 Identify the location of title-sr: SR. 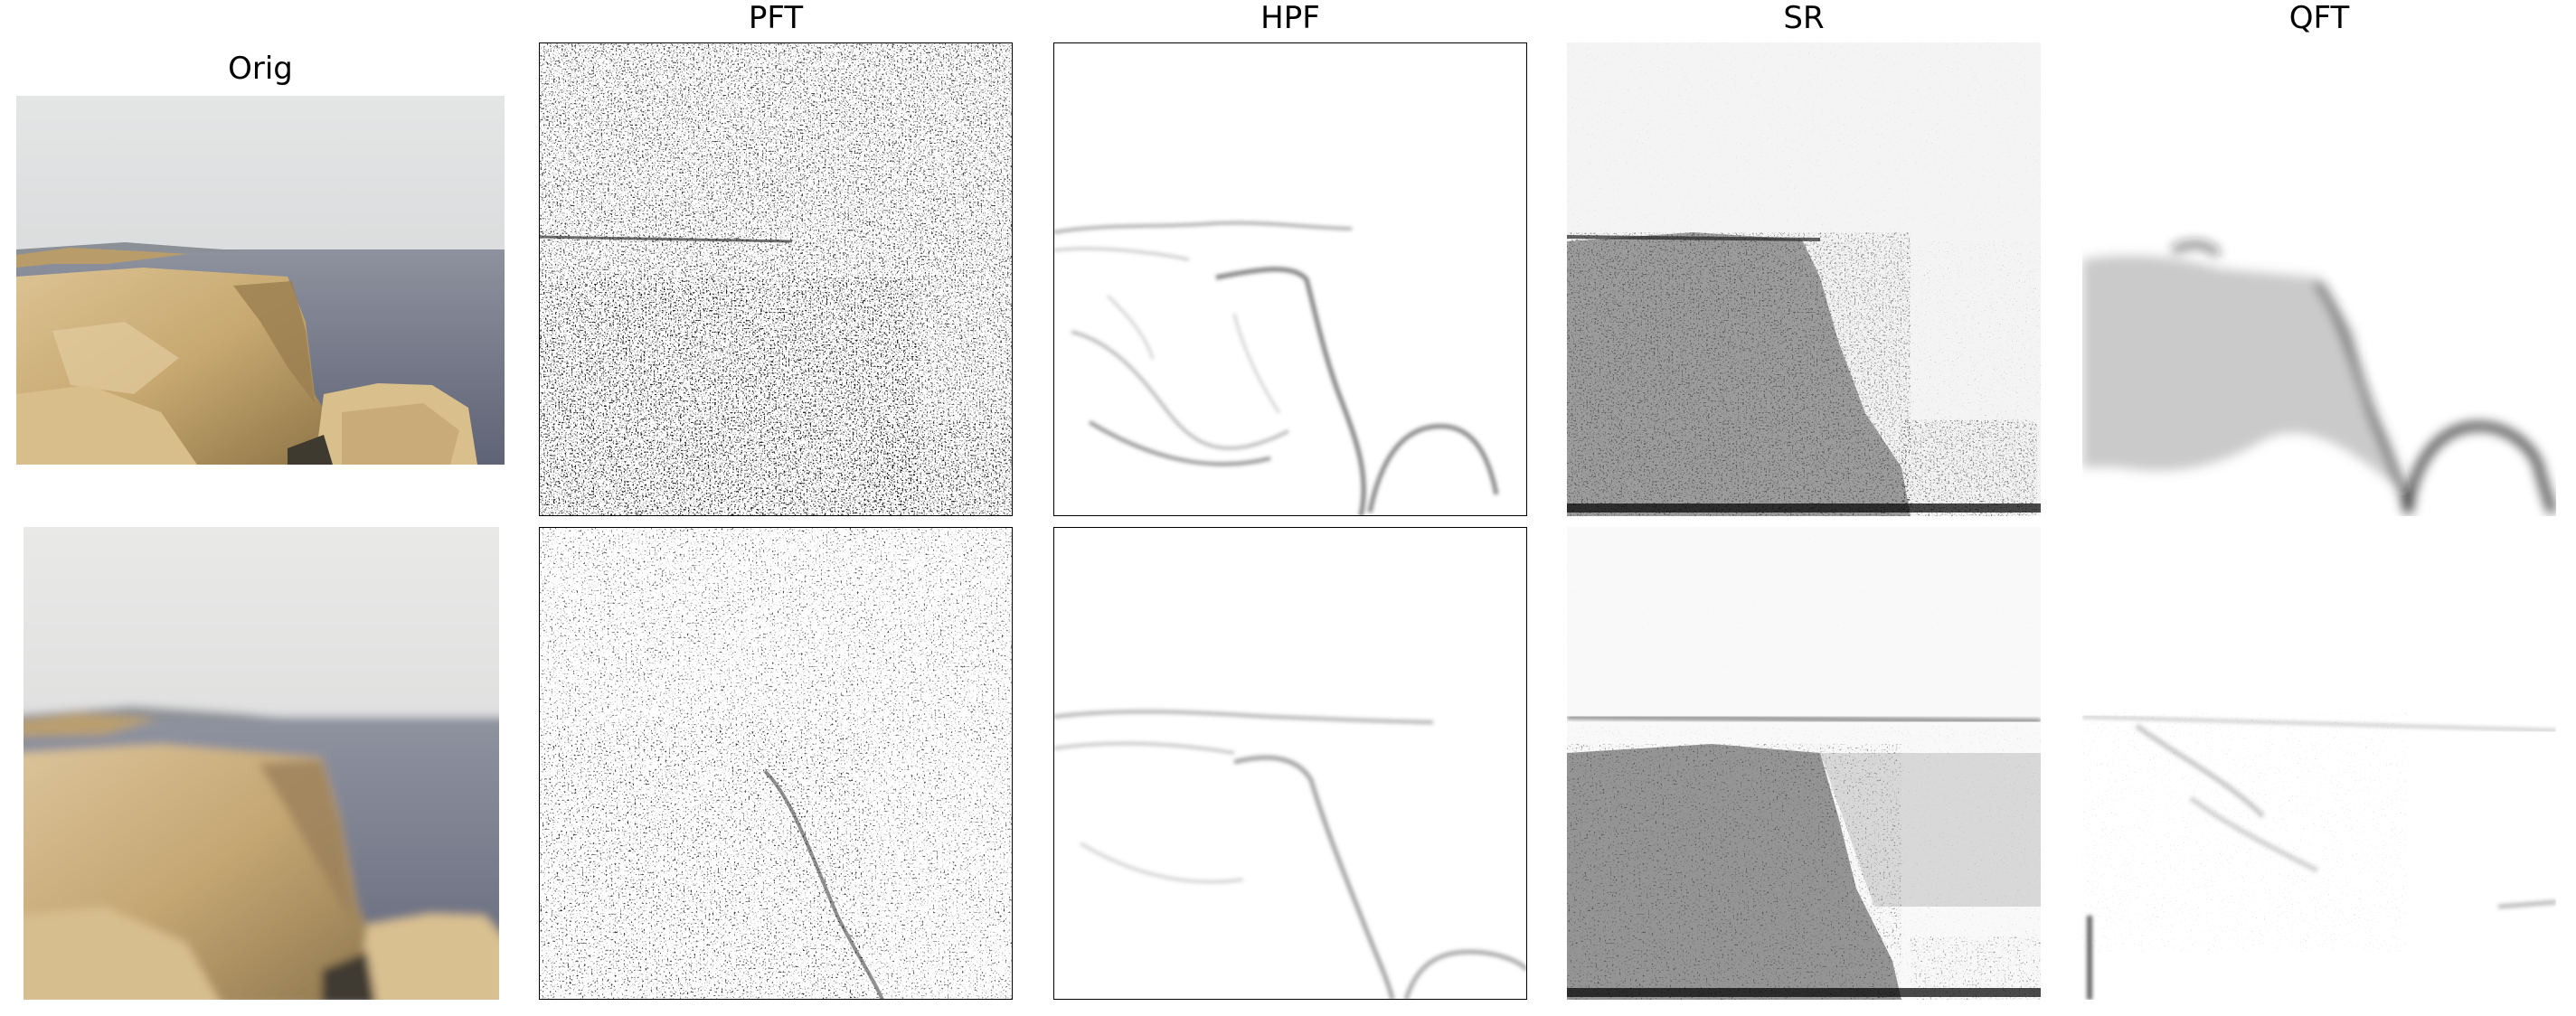
(1804, 18).